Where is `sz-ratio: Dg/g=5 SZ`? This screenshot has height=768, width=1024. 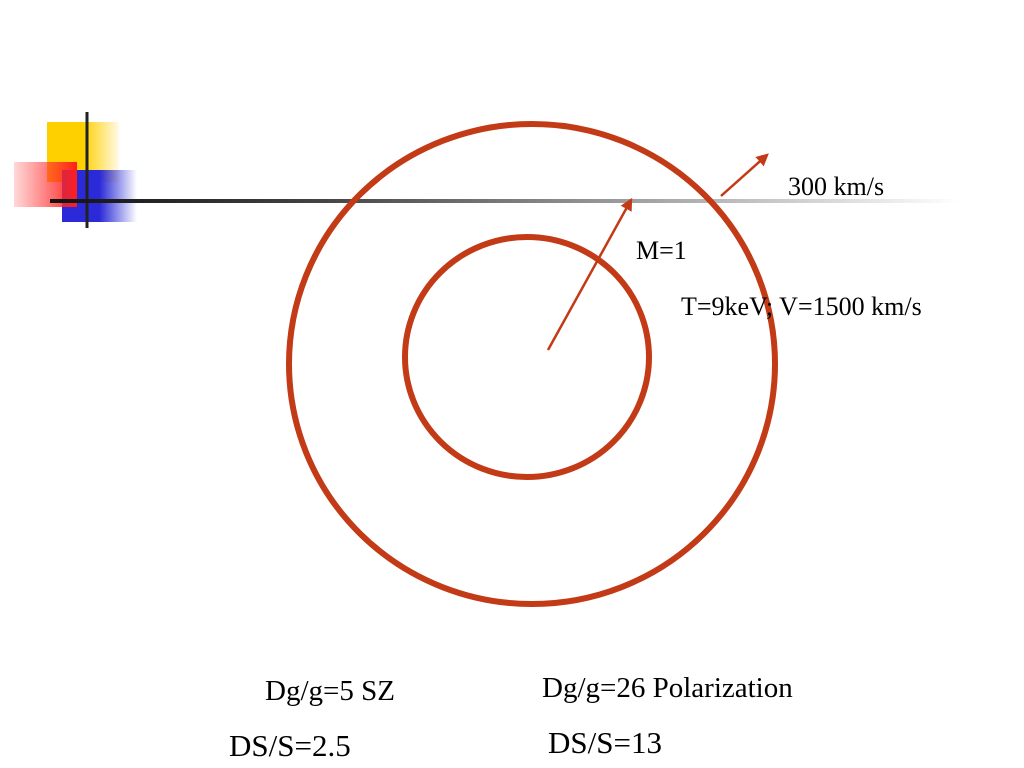 sz-ratio: Dg/g=5 SZ is located at coordinates (330, 691).